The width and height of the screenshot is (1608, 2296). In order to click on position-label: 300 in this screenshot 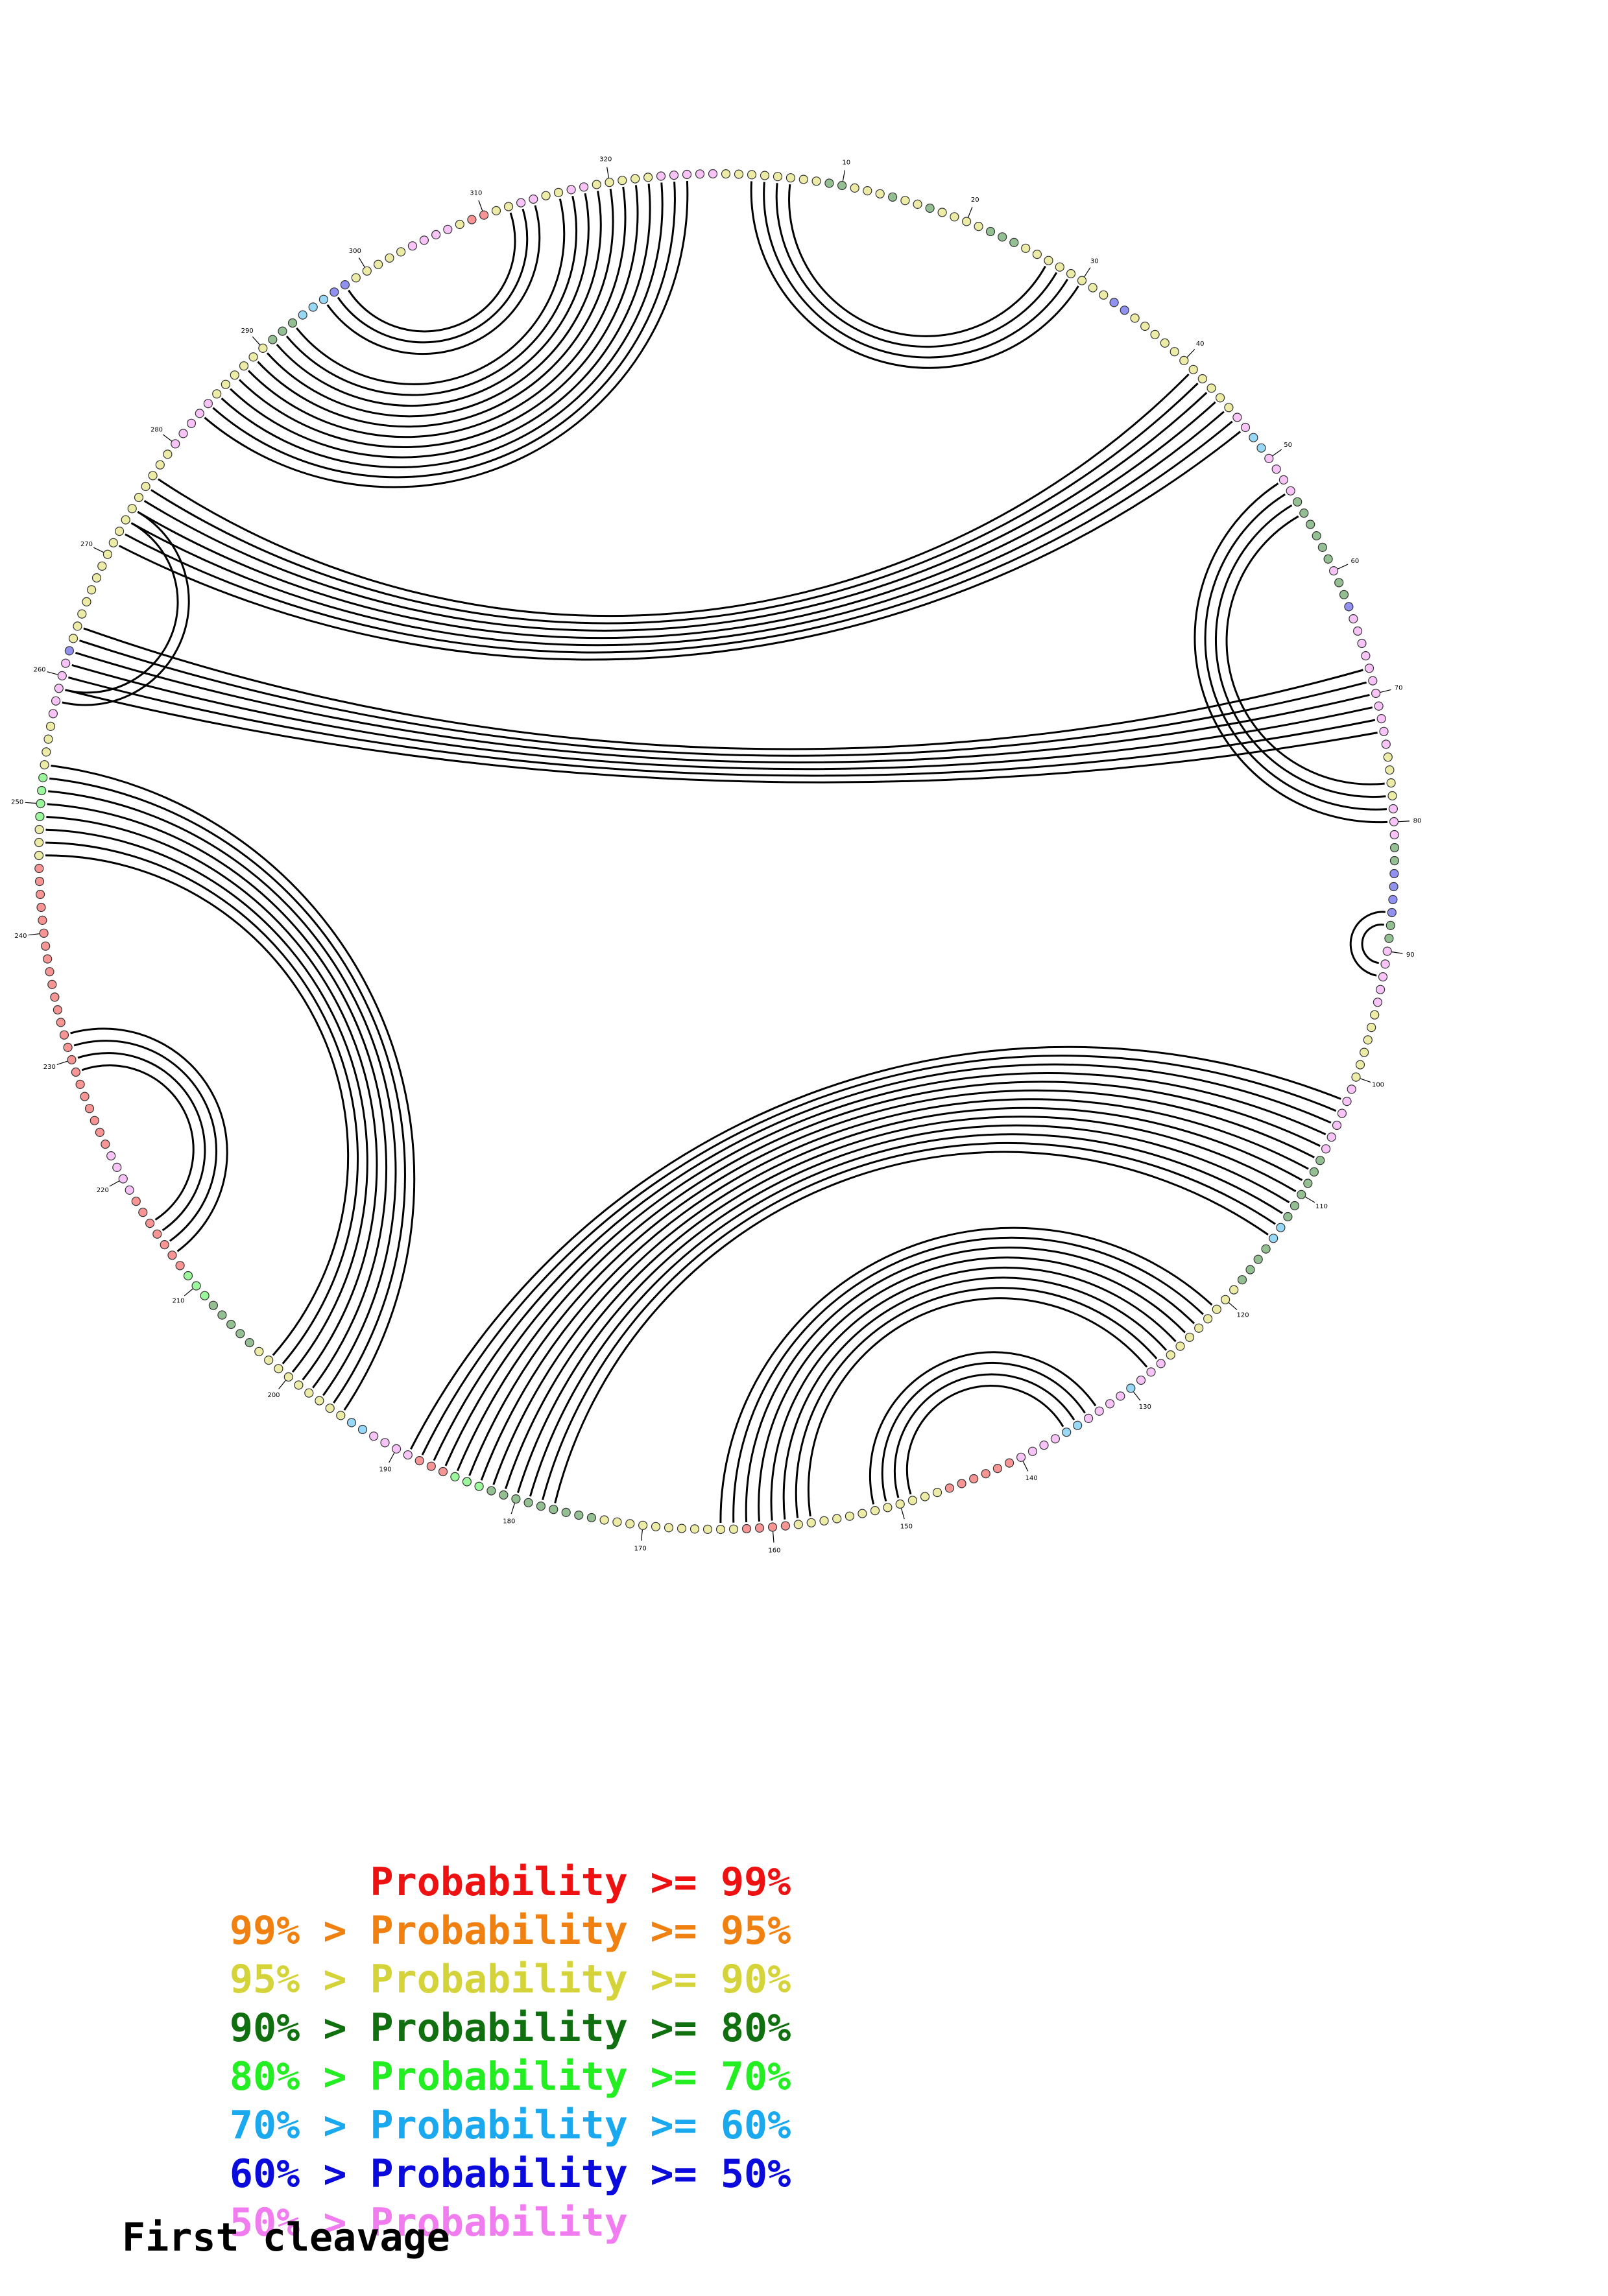, I will do `click(355, 251)`.